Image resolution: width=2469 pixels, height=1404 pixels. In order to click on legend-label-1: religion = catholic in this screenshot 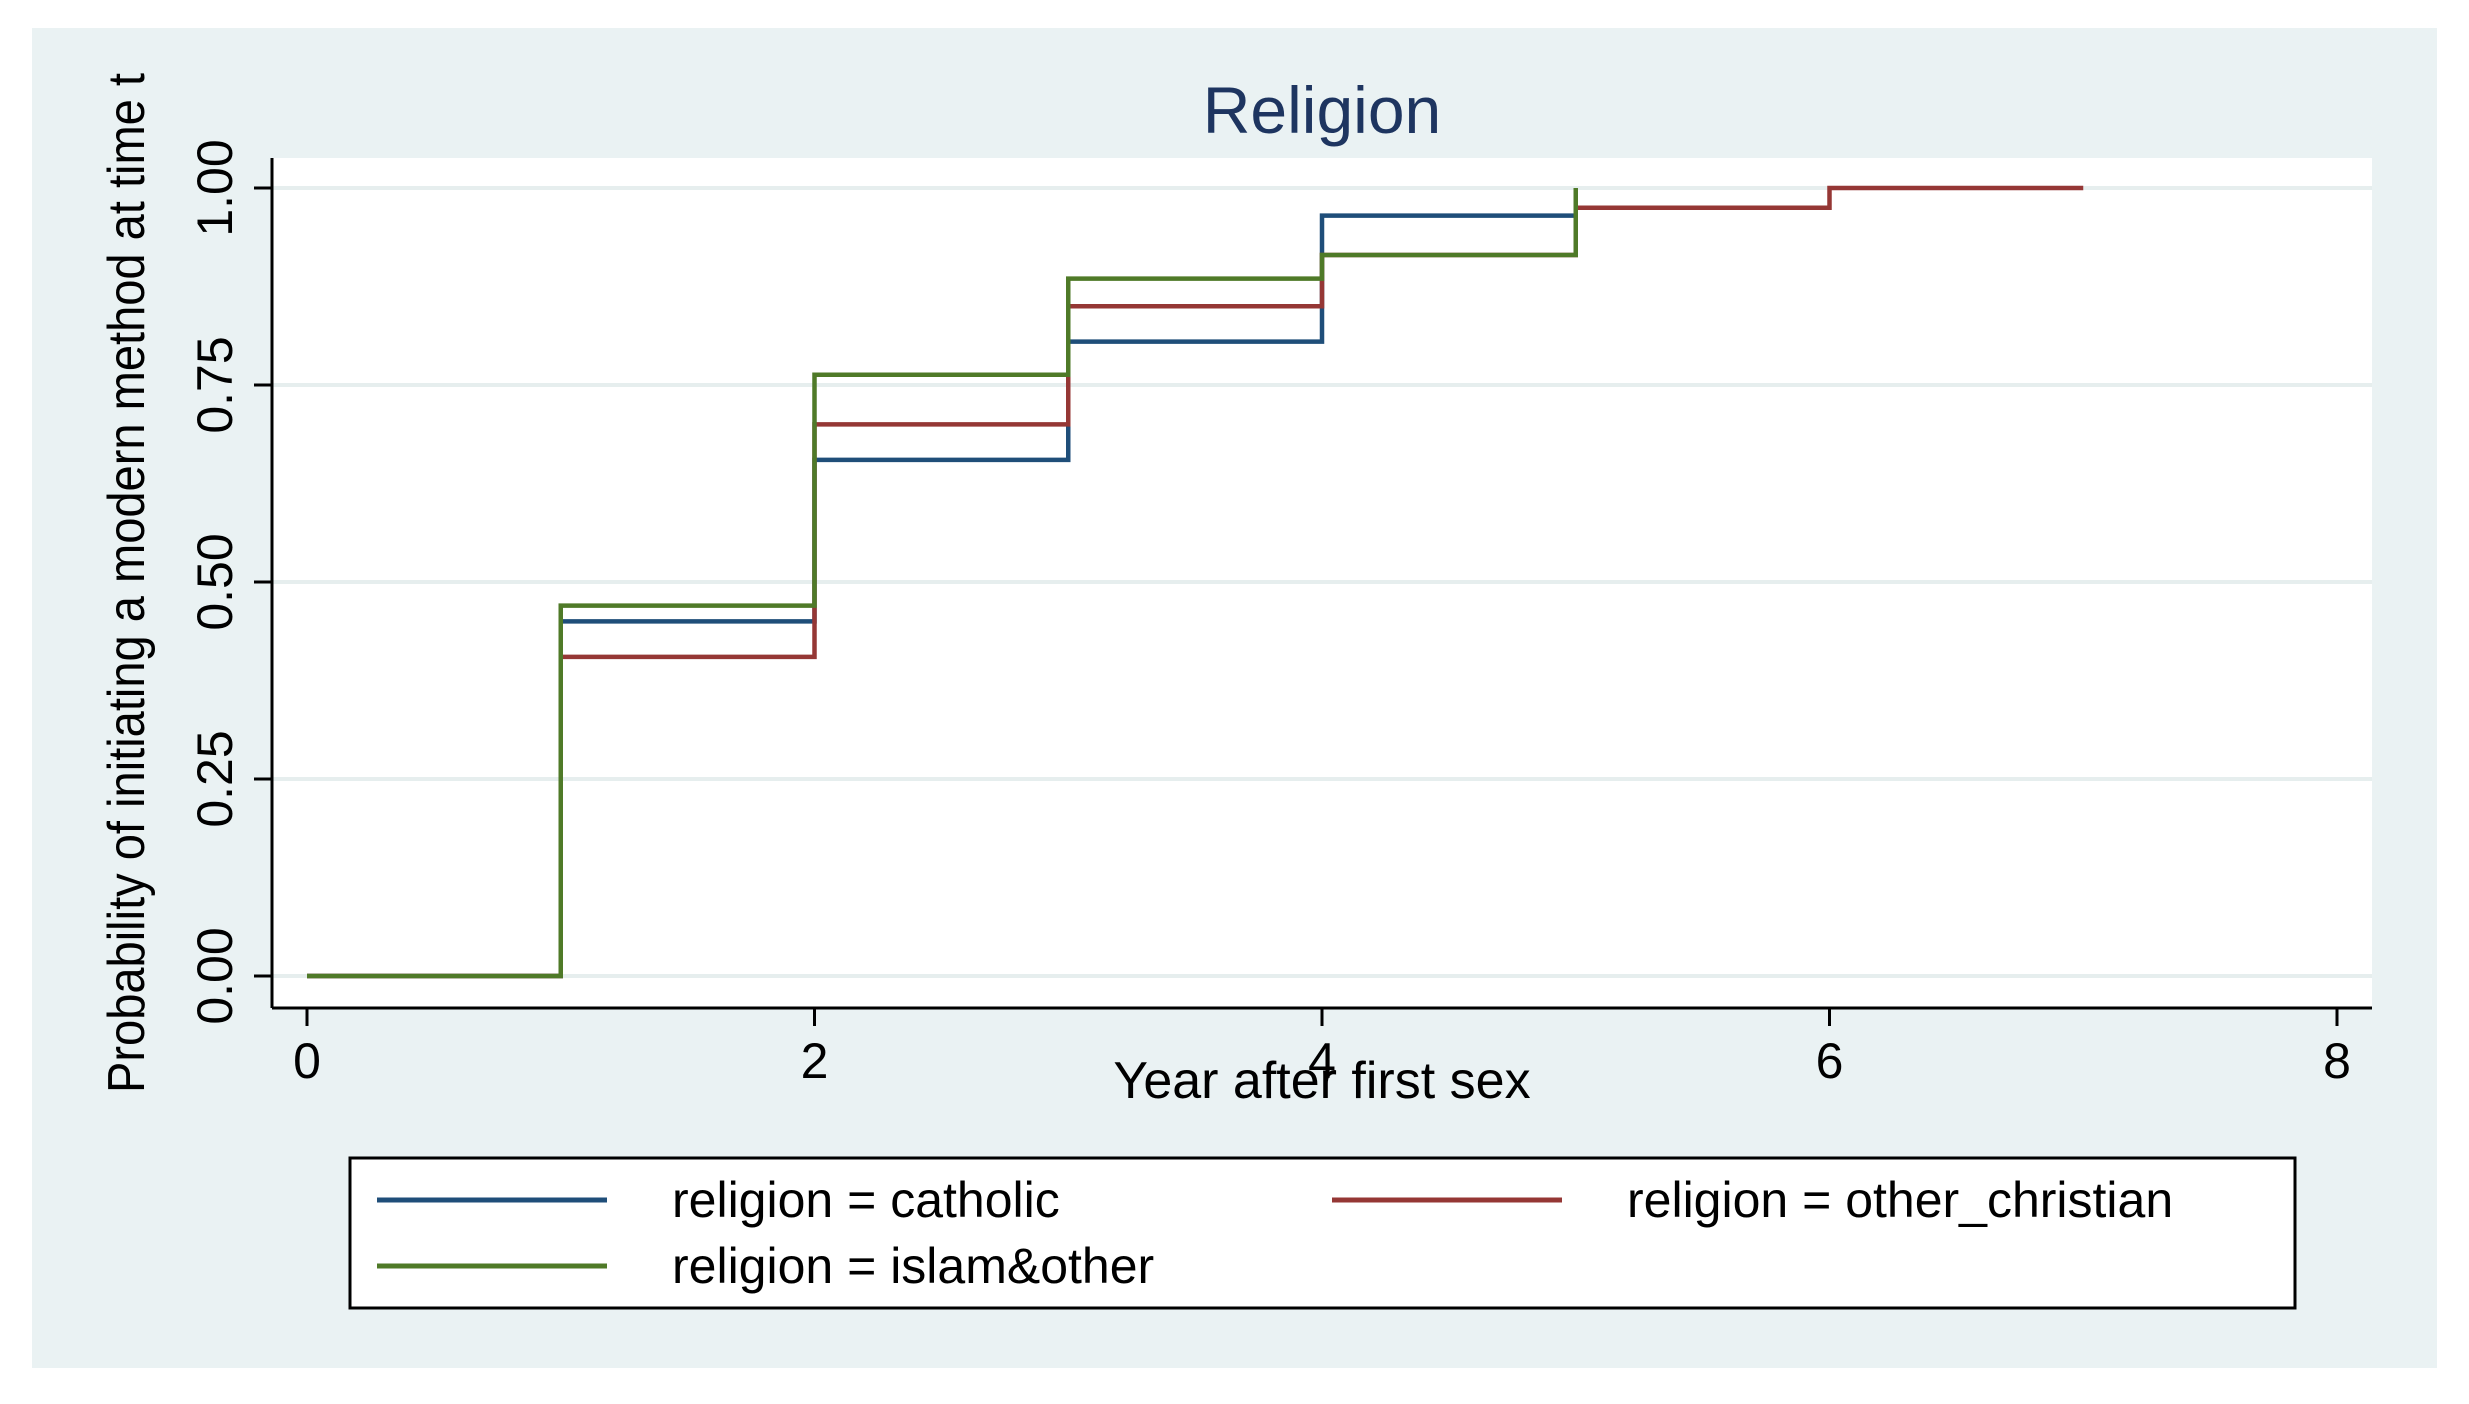, I will do `click(866, 1200)`.